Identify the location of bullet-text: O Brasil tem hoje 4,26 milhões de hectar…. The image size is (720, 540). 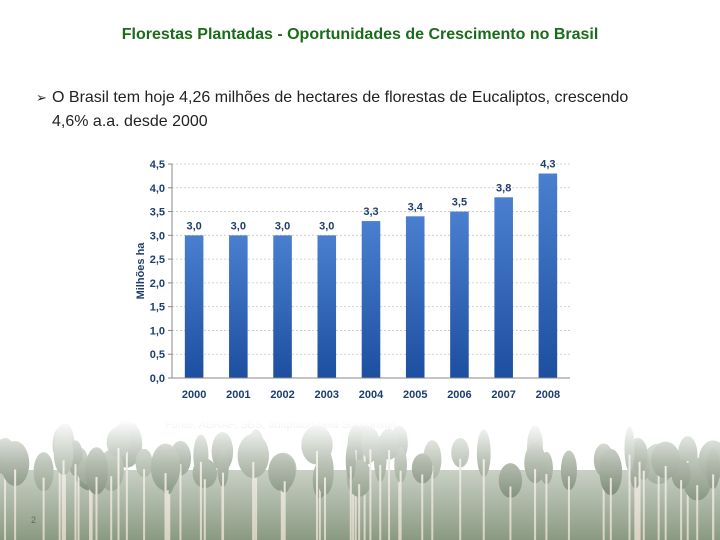
(372, 110).